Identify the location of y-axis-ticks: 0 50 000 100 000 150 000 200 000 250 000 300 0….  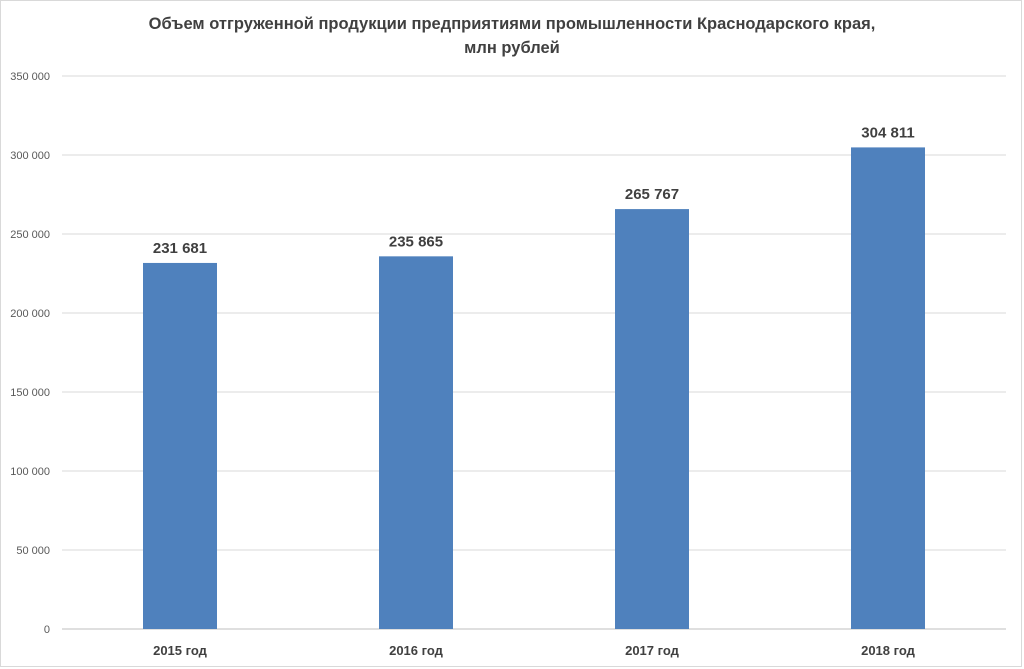
(30, 353).